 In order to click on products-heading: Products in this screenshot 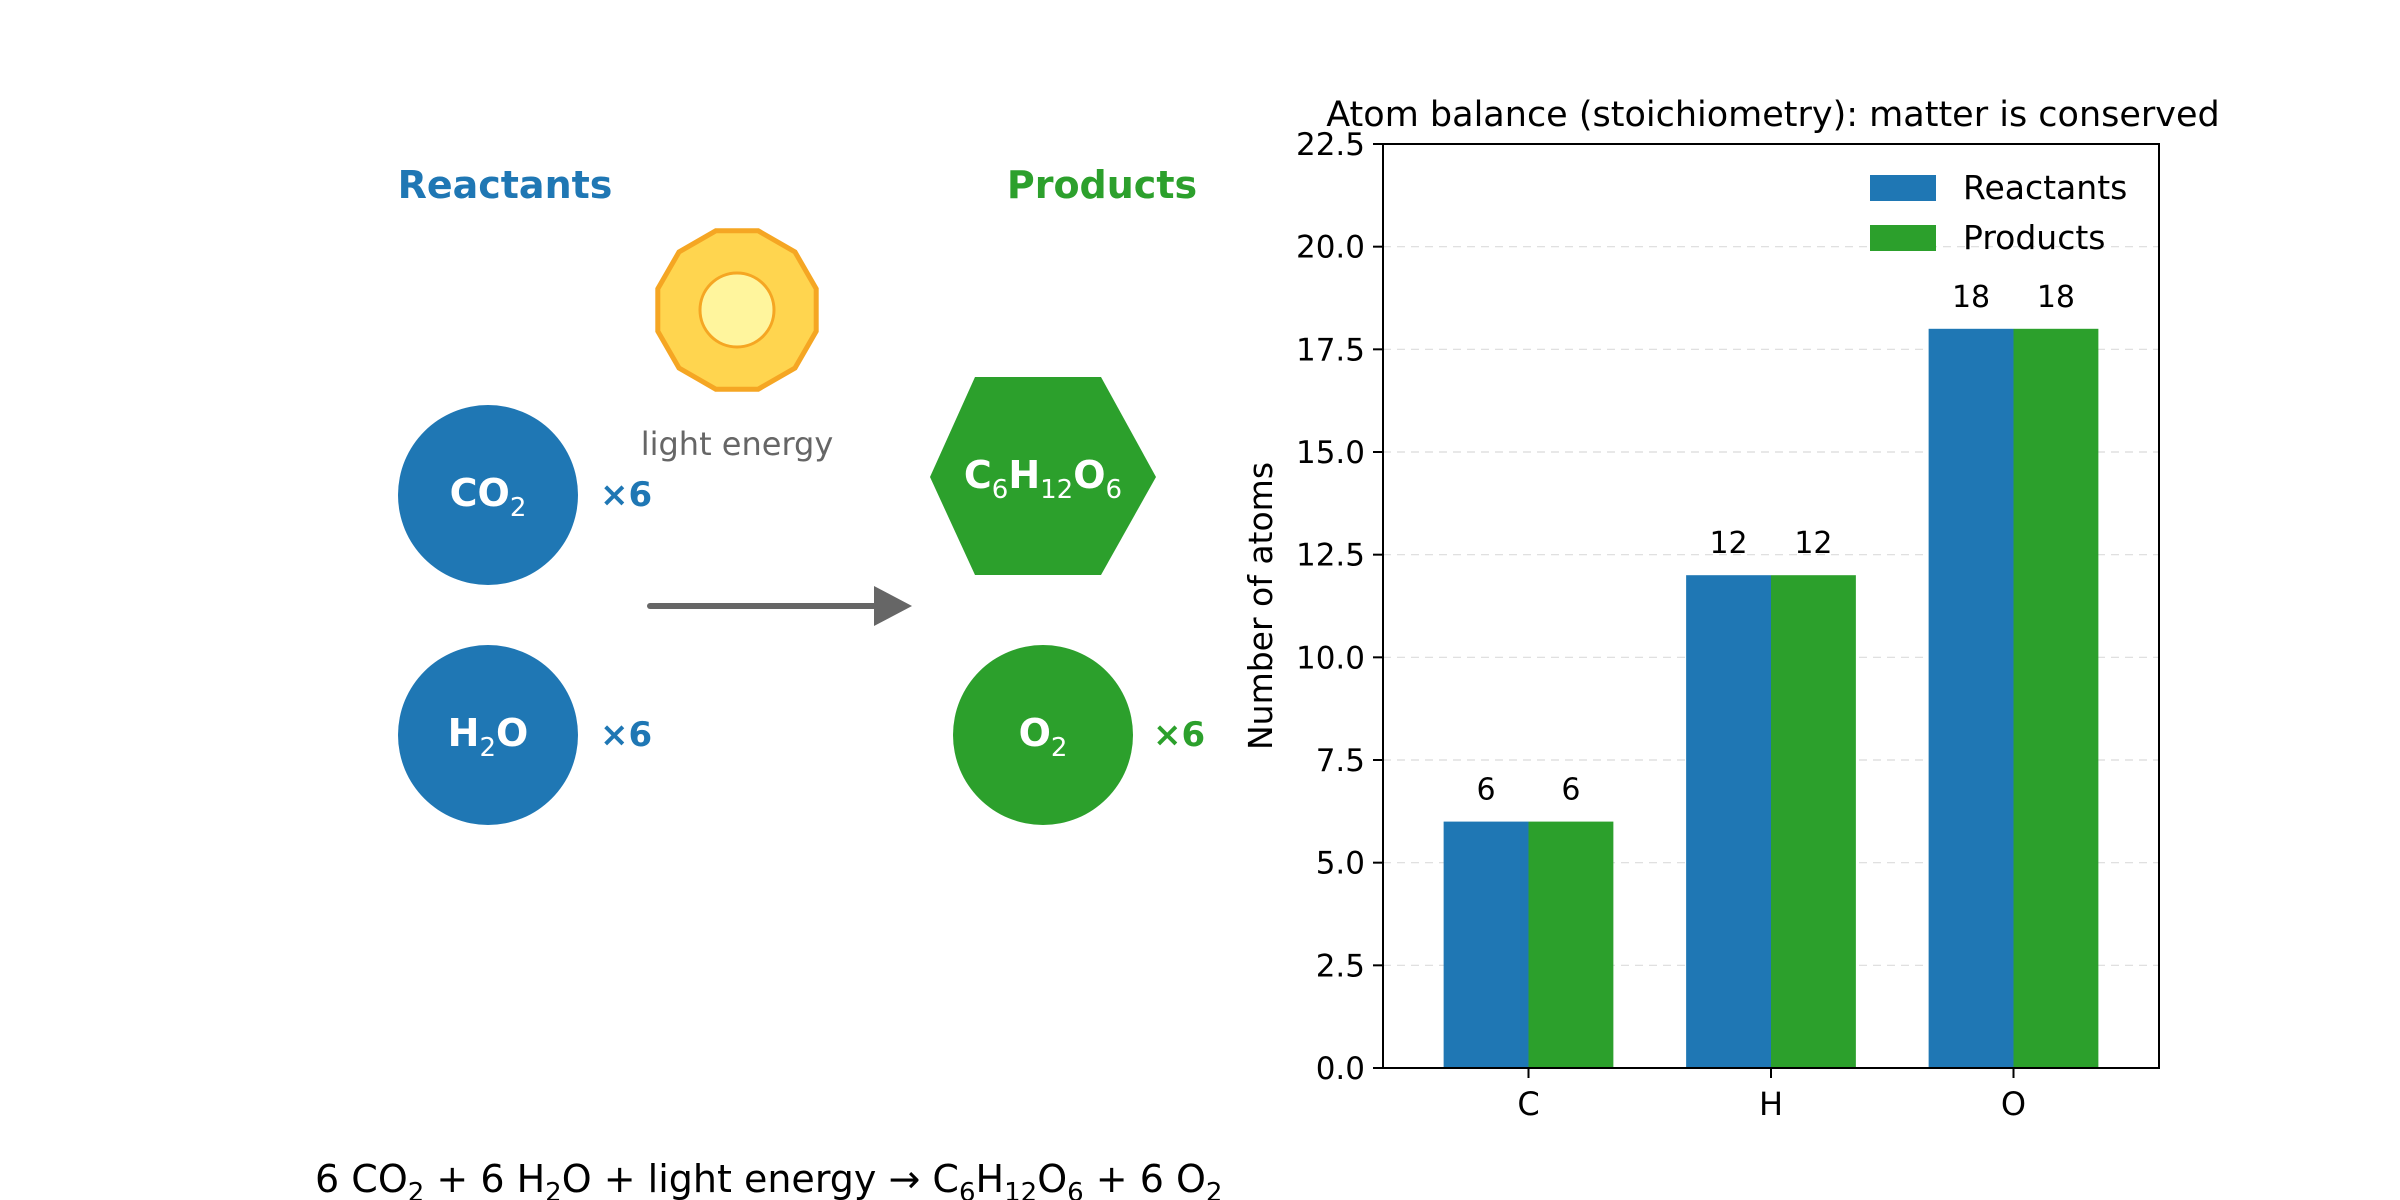, I will do `click(1102, 185)`.